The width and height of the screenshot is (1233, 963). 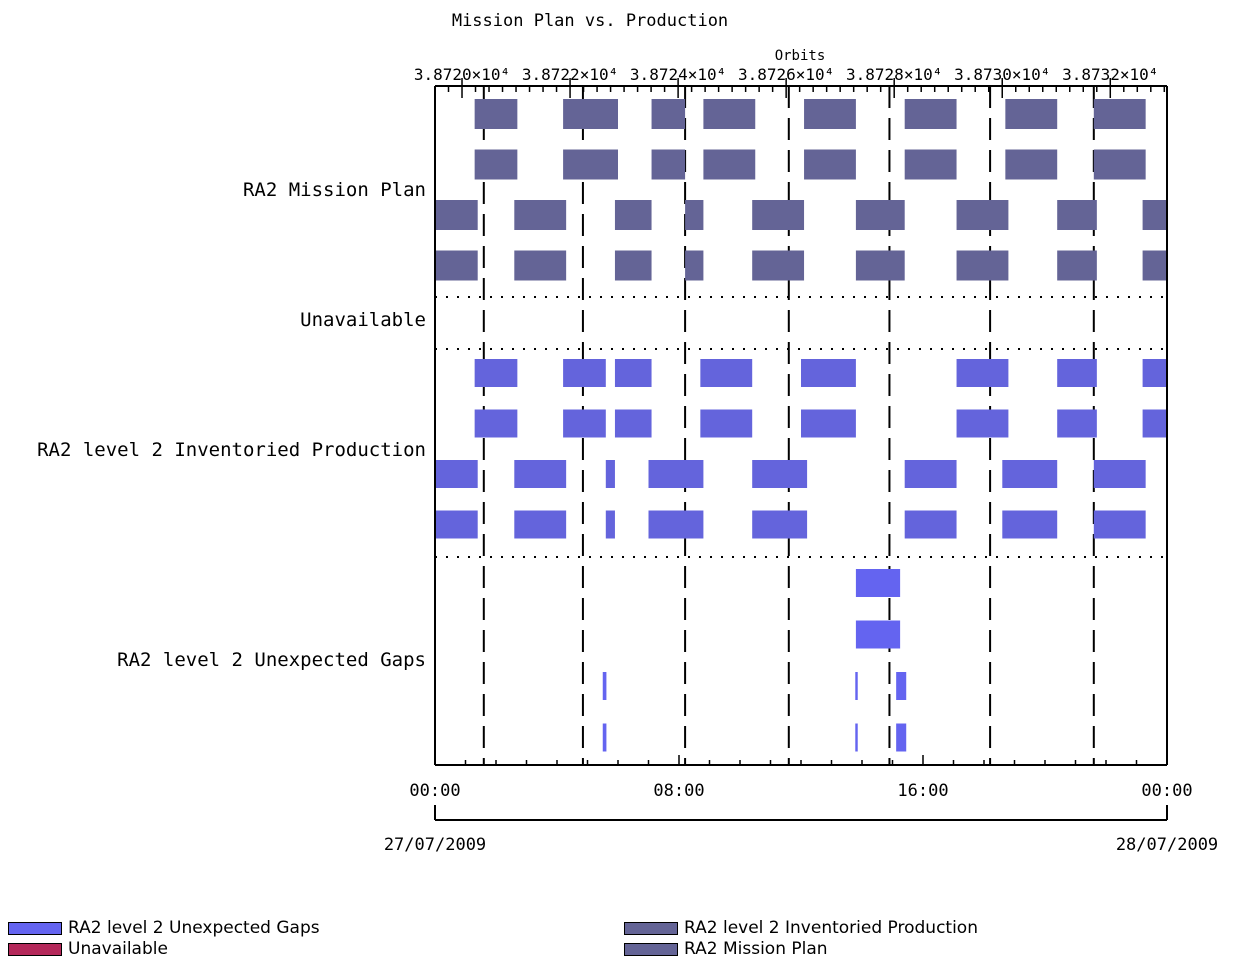 What do you see at coordinates (271, 660) in the screenshot?
I see `category-label: RA2 level 2 Unexpected Gaps` at bounding box center [271, 660].